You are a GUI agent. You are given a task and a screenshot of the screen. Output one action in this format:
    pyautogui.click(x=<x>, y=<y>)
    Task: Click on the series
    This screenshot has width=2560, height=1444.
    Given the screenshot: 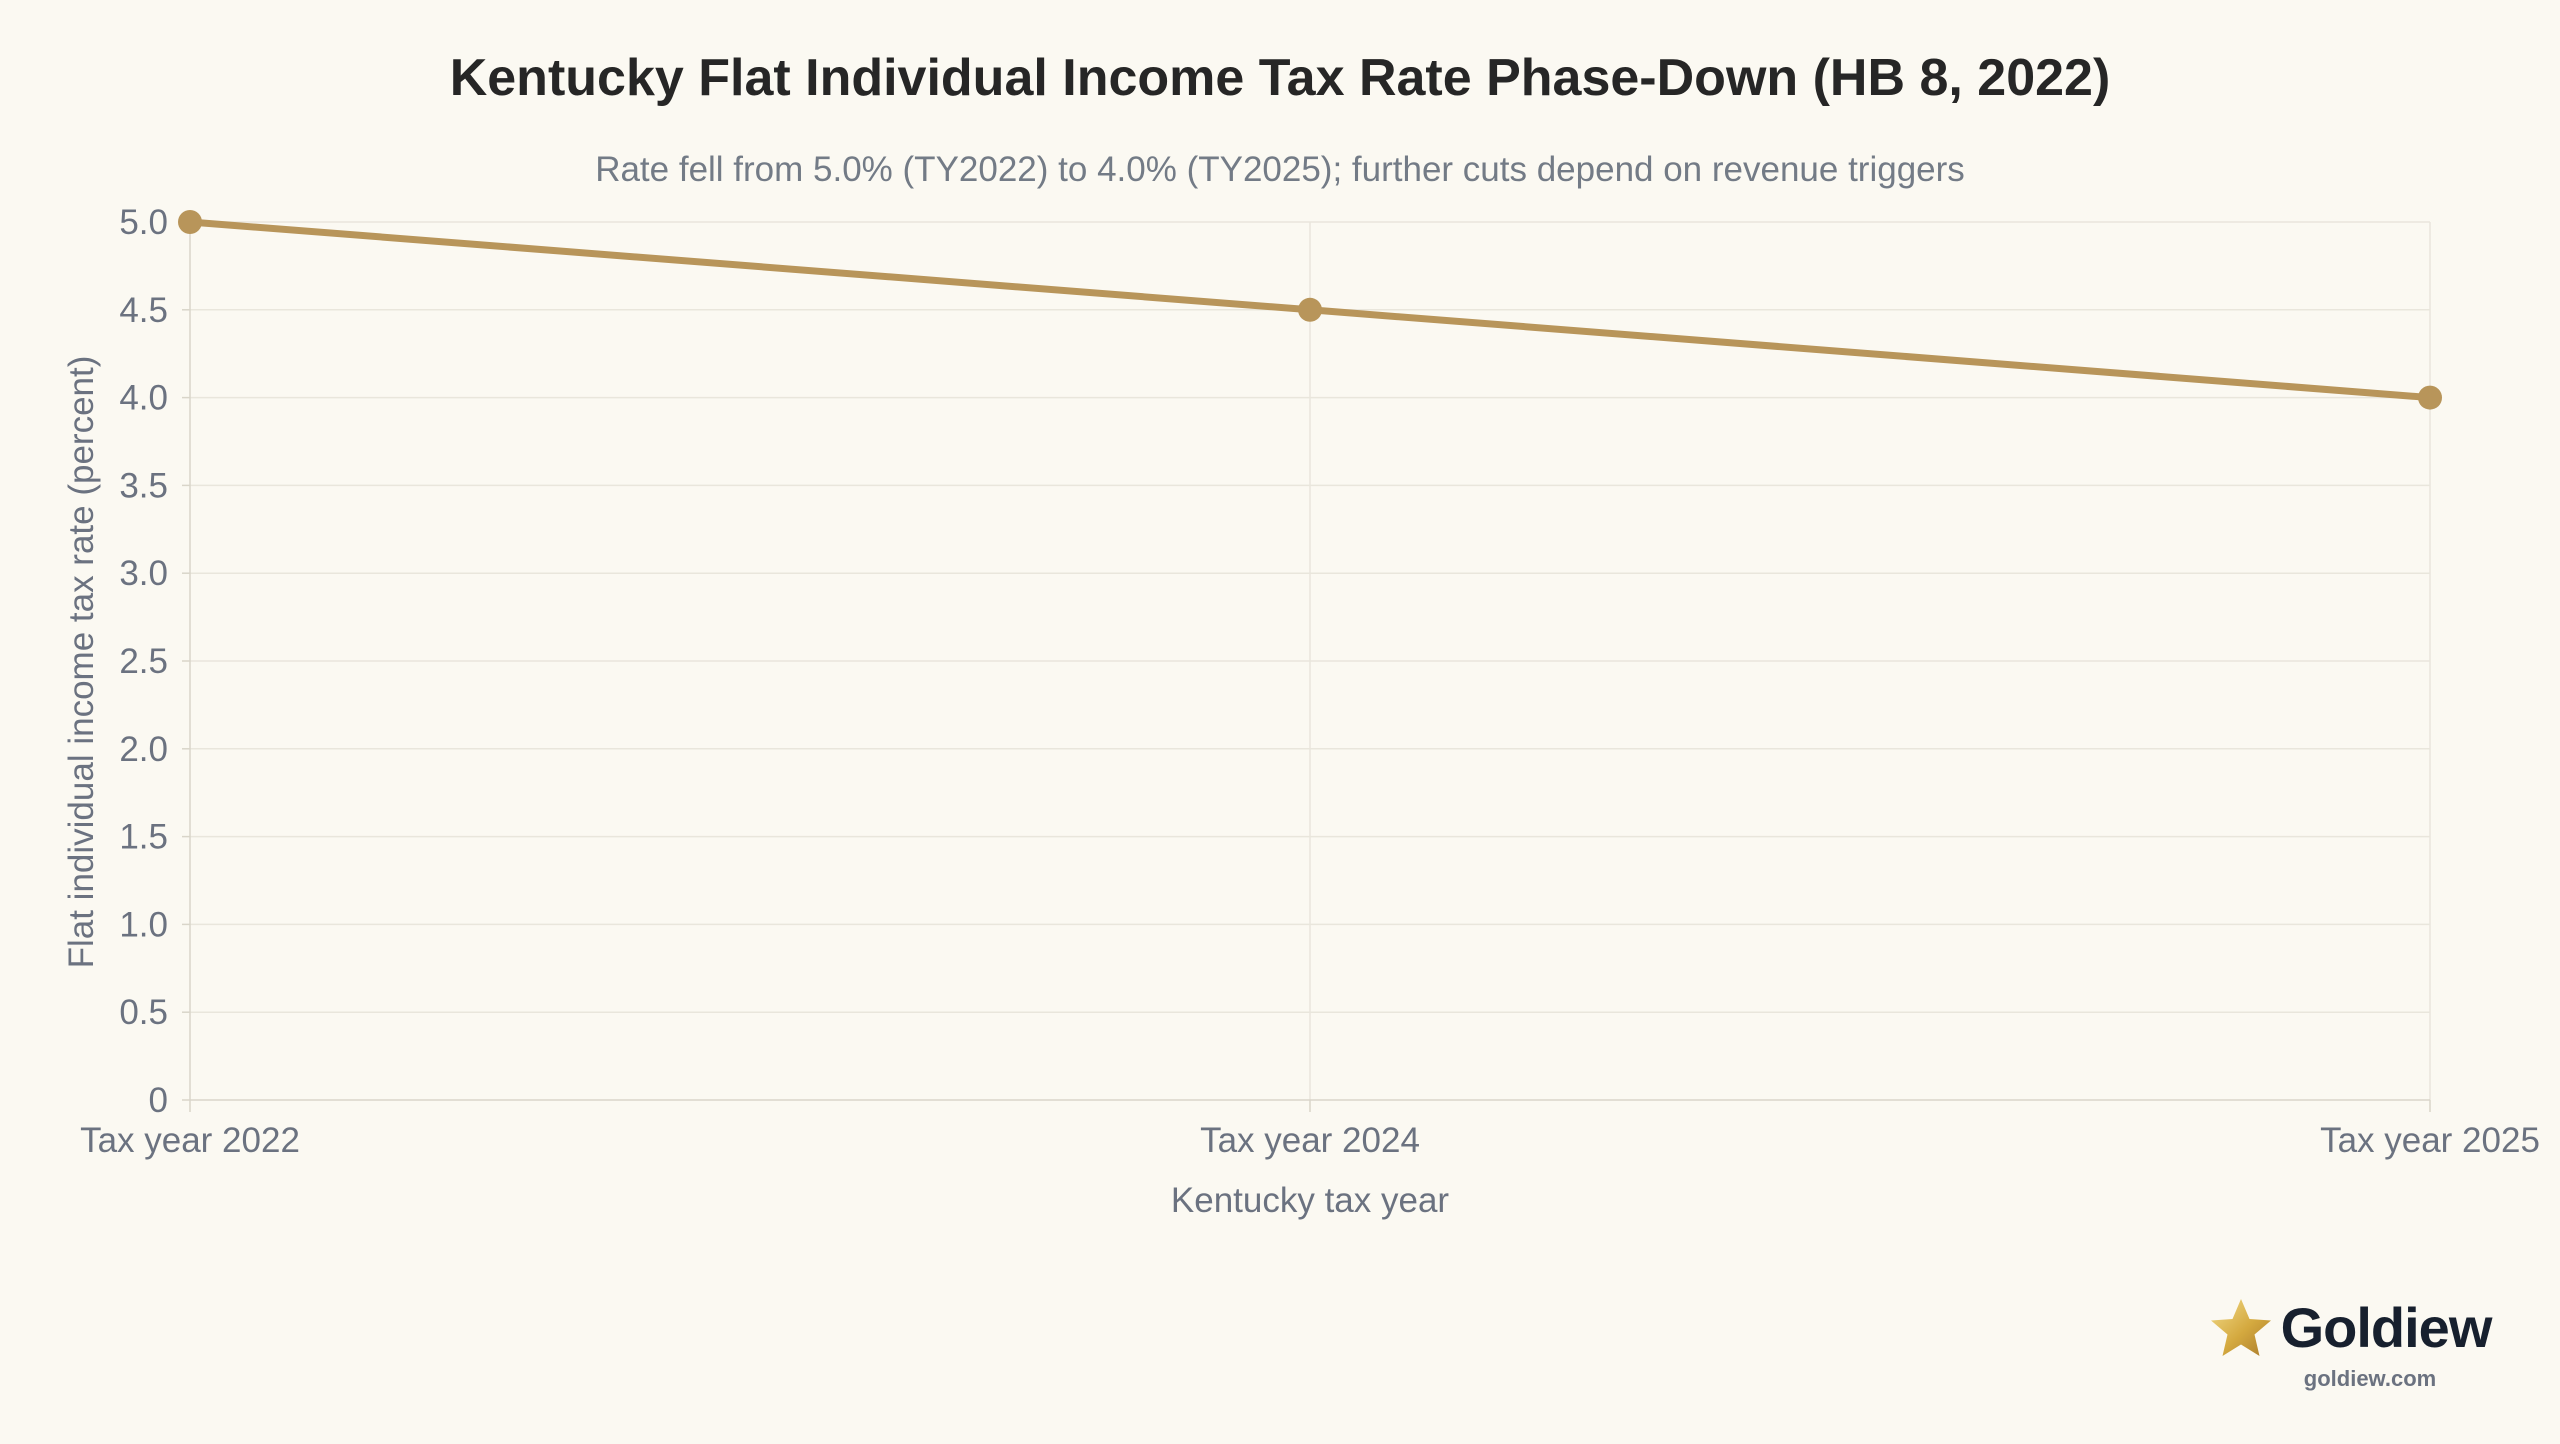 What is the action you would take?
    pyautogui.click(x=1310, y=310)
    